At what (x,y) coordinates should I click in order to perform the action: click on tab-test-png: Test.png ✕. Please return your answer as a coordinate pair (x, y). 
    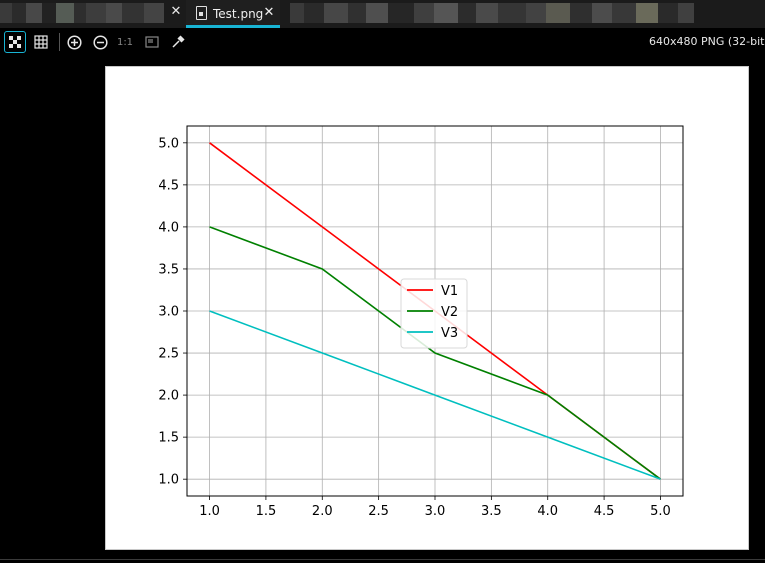
    Looking at the image, I should click on (233, 14).